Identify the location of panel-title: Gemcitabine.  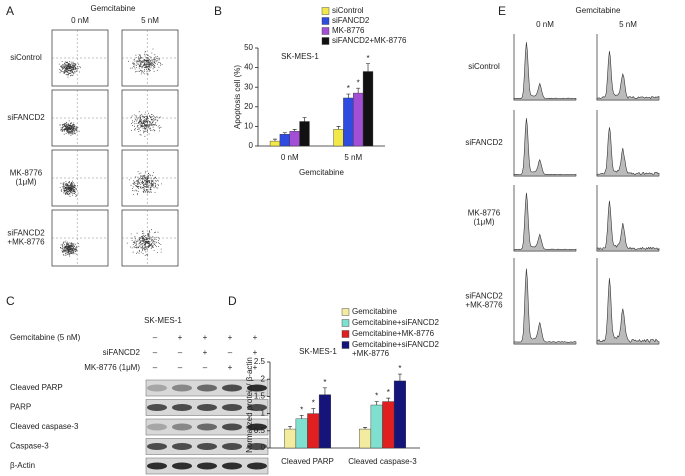
(598, 10).